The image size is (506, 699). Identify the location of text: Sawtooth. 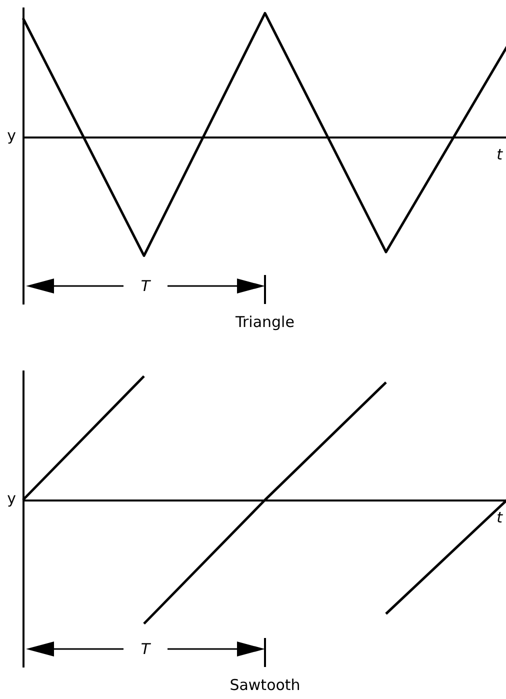
(265, 685).